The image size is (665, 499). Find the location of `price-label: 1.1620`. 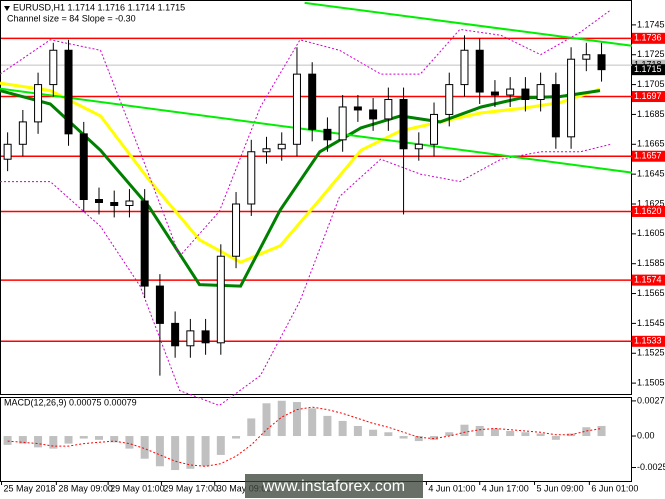

price-label: 1.1620 is located at coordinates (648, 211).